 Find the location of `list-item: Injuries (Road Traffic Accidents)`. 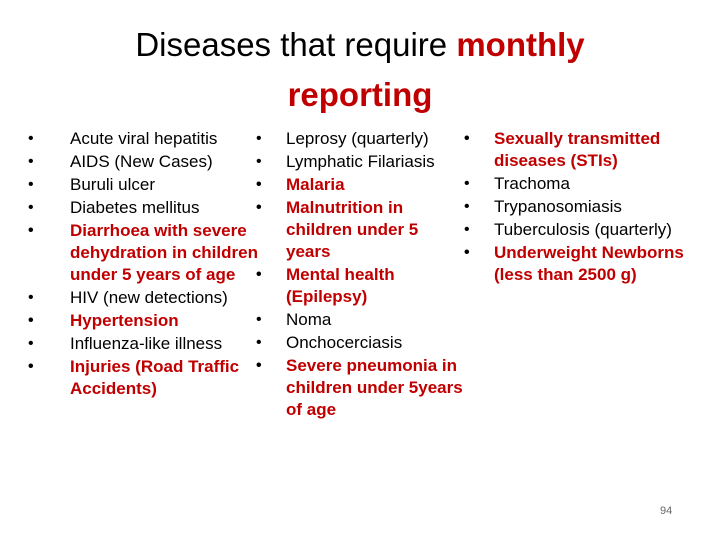

list-item: Injuries (Road Traffic Accidents) is located at coordinates (143, 378).